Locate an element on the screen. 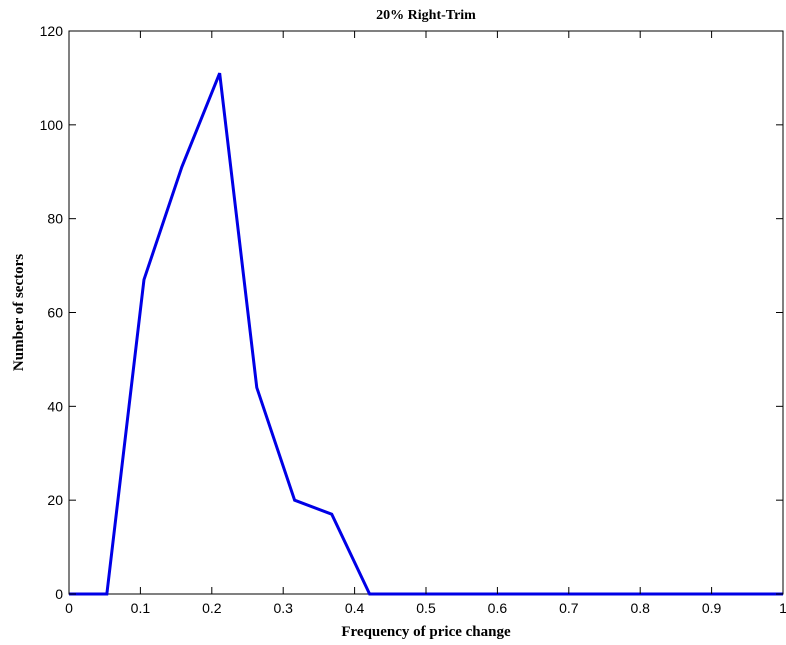 The width and height of the screenshot is (786, 645). x-tick-label: 0.2 is located at coordinates (212, 608).